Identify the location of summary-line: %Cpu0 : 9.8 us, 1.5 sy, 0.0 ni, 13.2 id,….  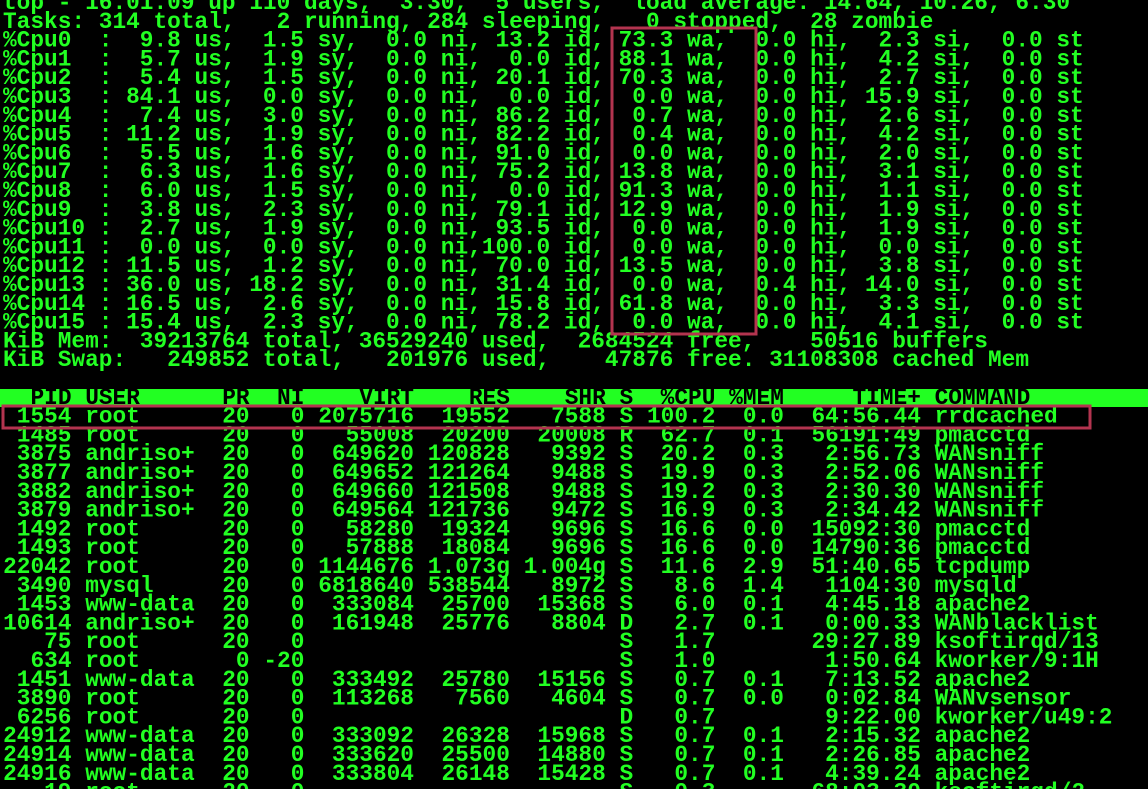
(543, 41).